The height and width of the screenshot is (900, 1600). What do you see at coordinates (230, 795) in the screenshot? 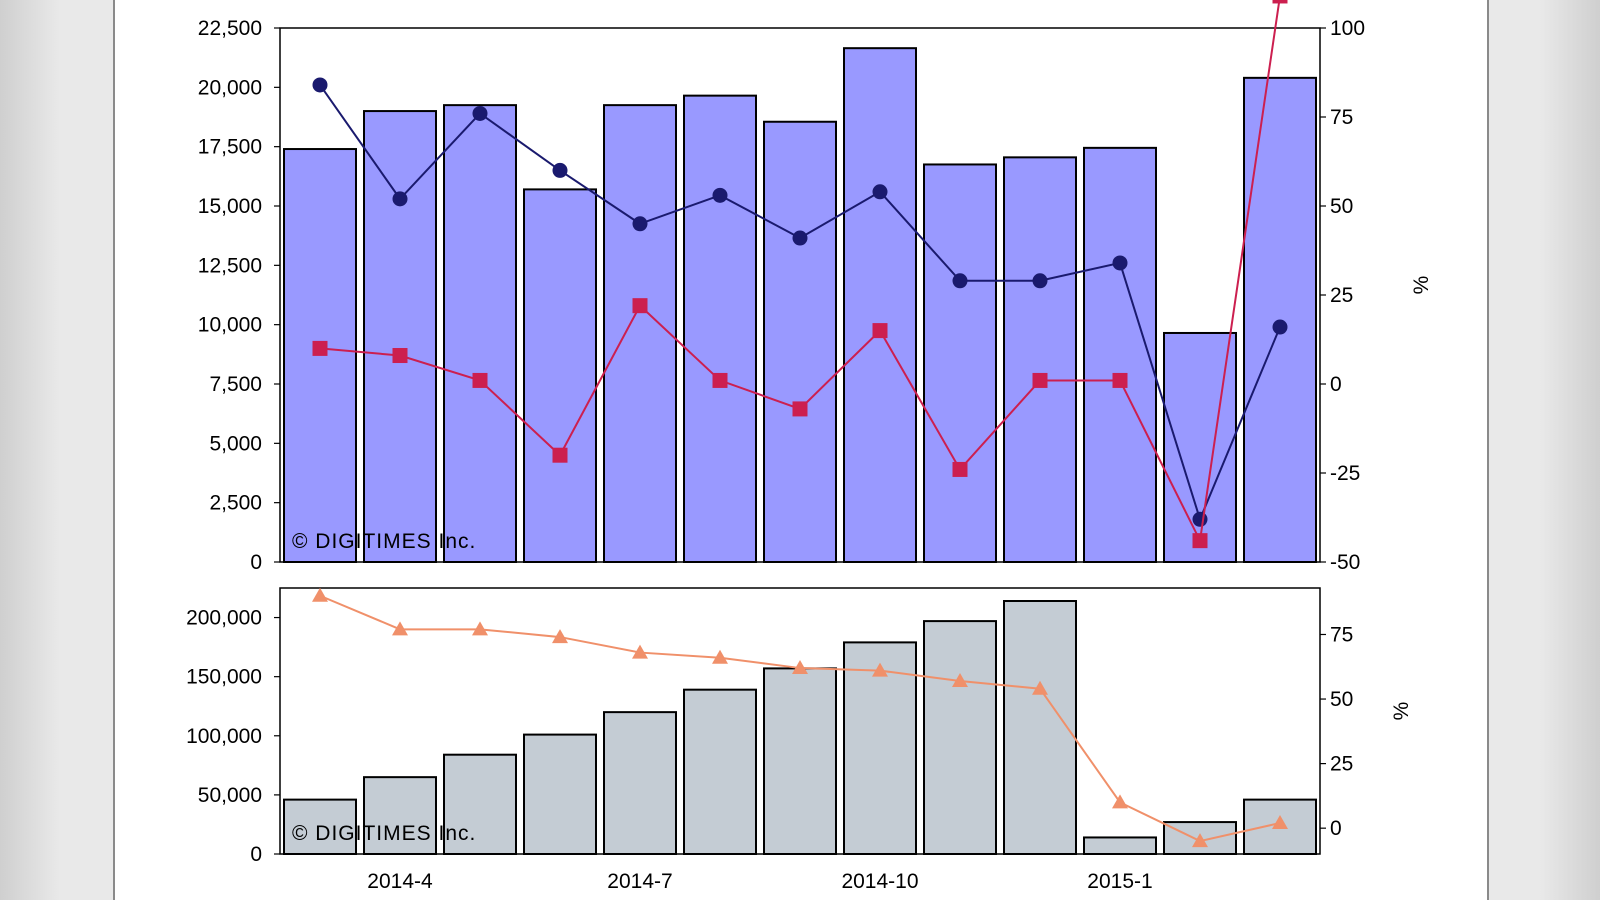
I see `y-tick-label: 50,000` at bounding box center [230, 795].